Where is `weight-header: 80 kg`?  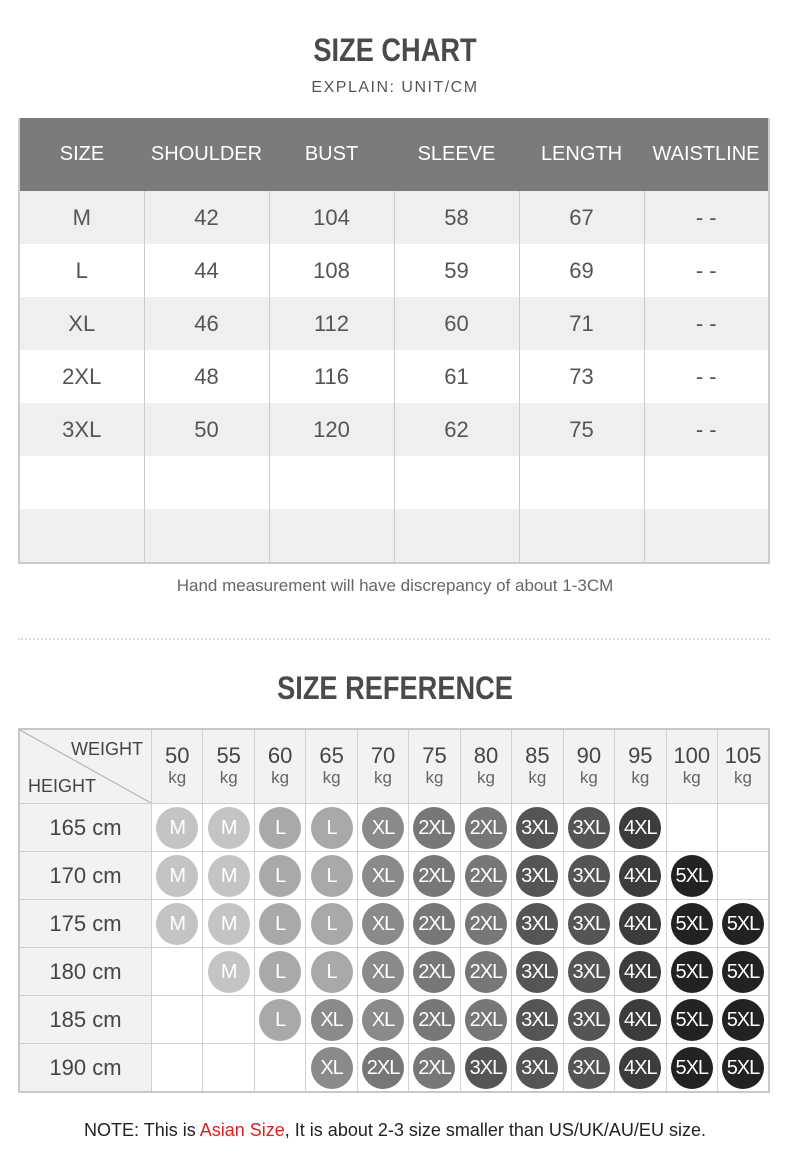 weight-header: 80 kg is located at coordinates (486, 766).